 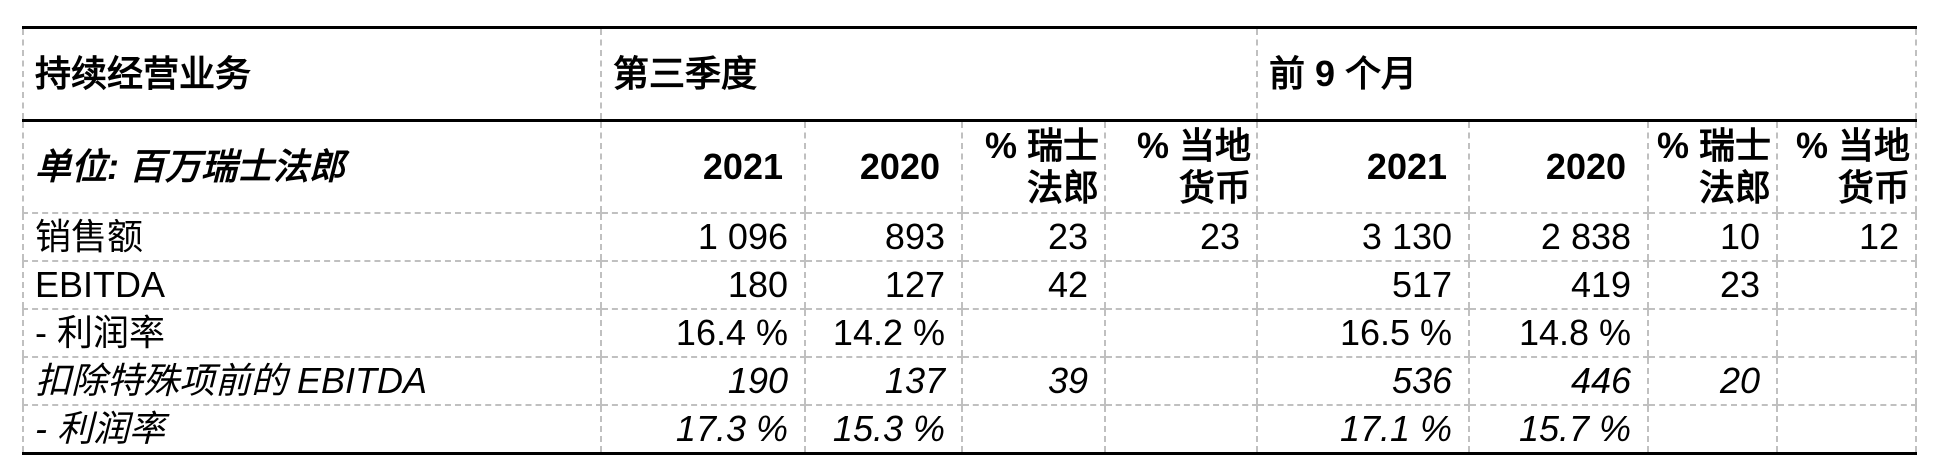 I want to click on table-title: 持续经营业务, so click(x=312, y=74).